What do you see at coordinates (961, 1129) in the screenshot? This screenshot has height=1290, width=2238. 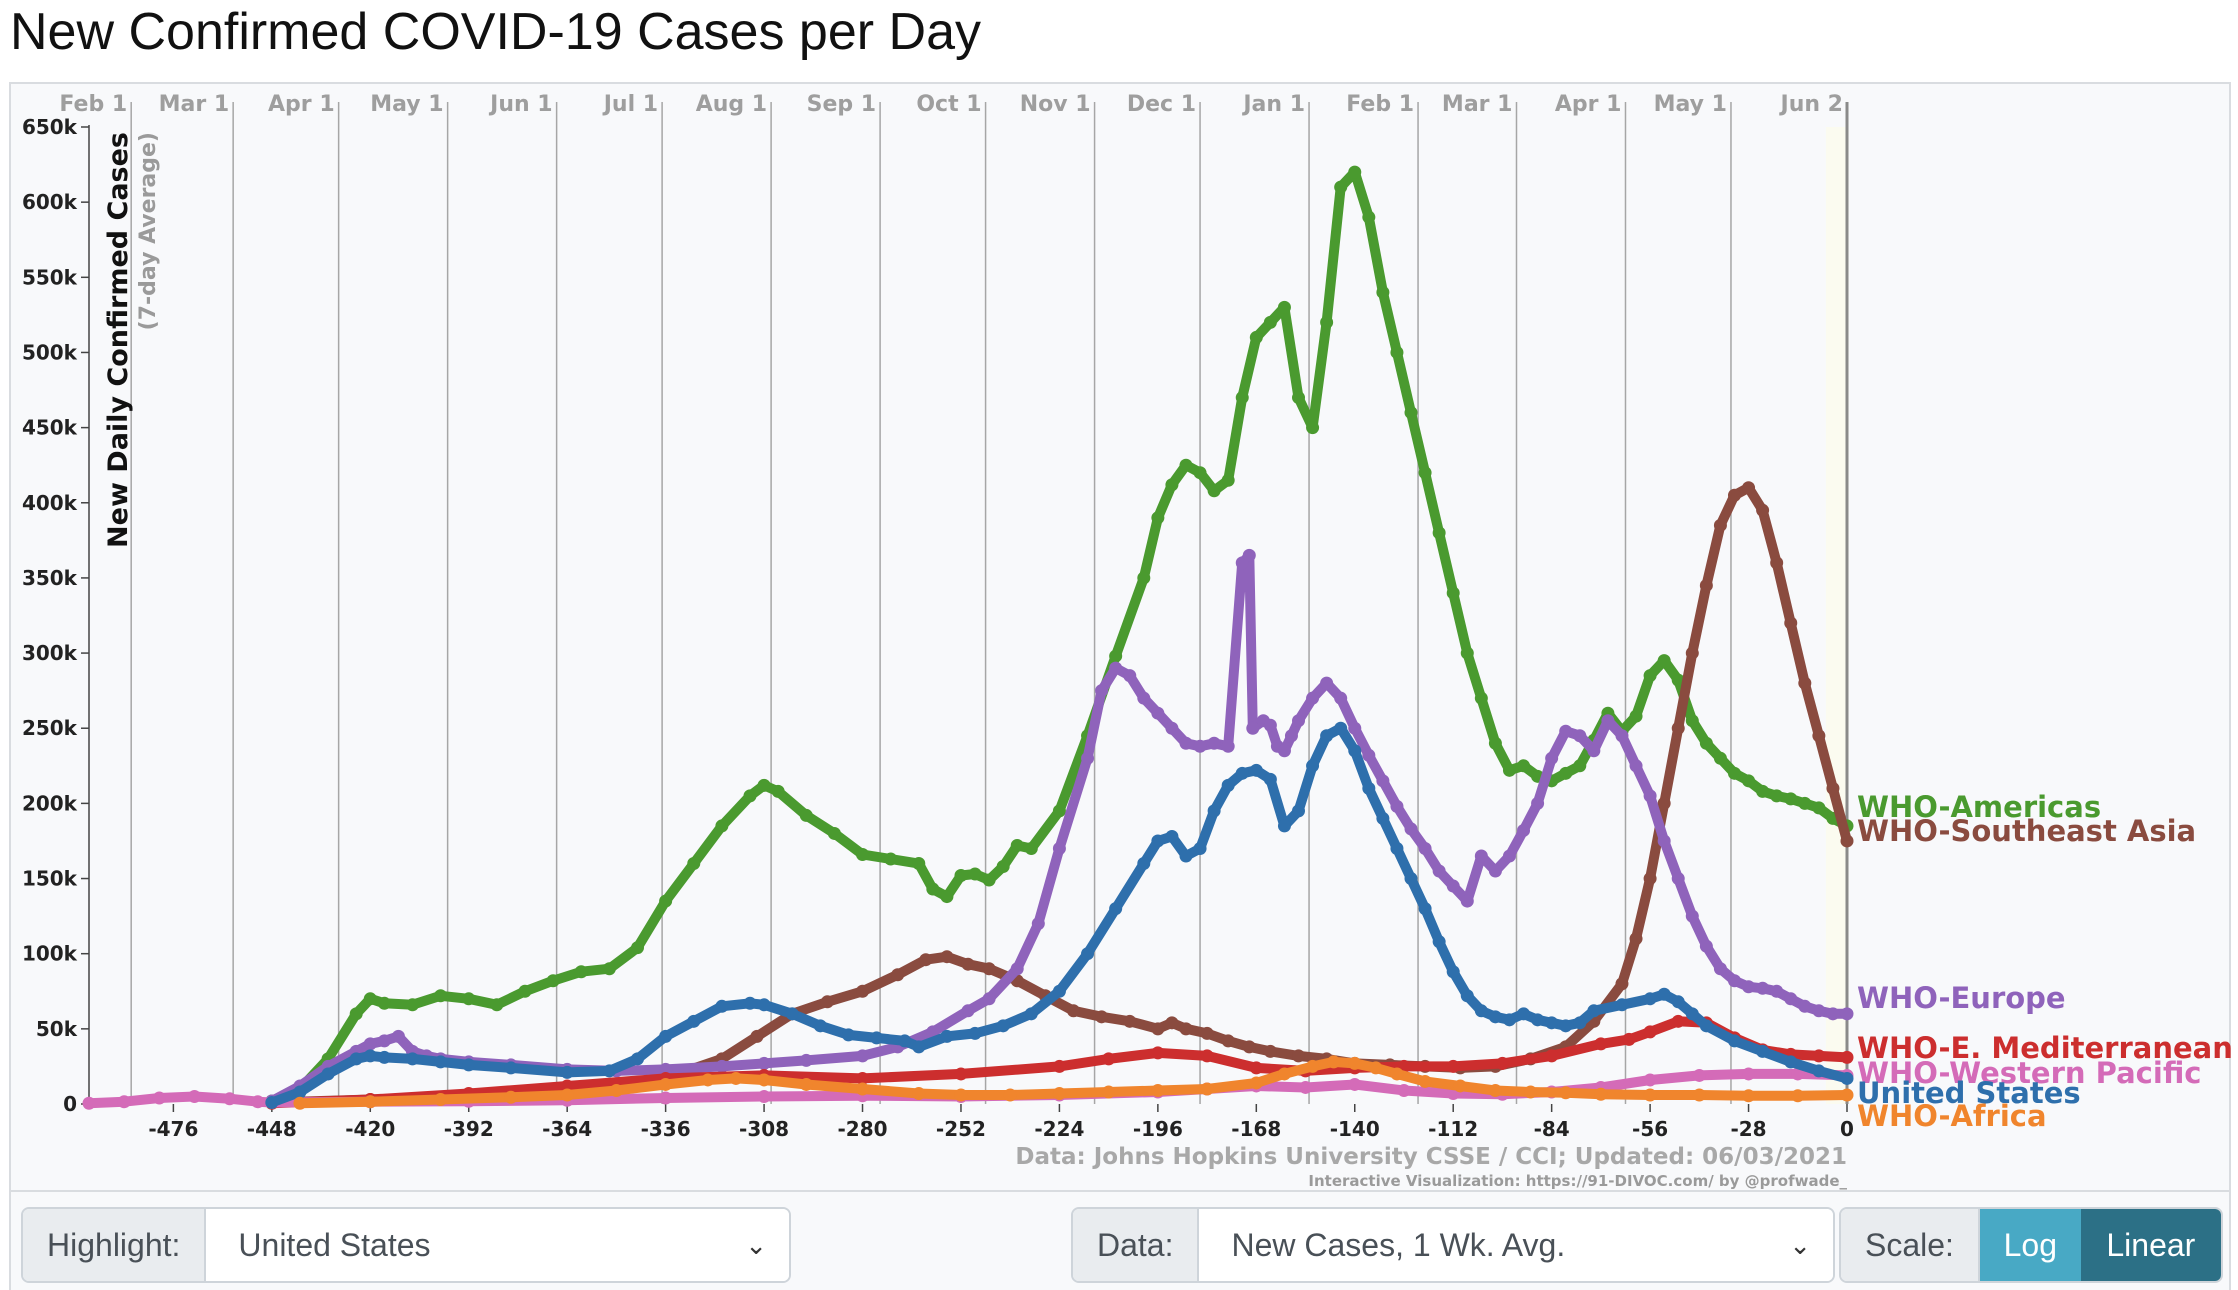 I see `x-tick-label: -252` at bounding box center [961, 1129].